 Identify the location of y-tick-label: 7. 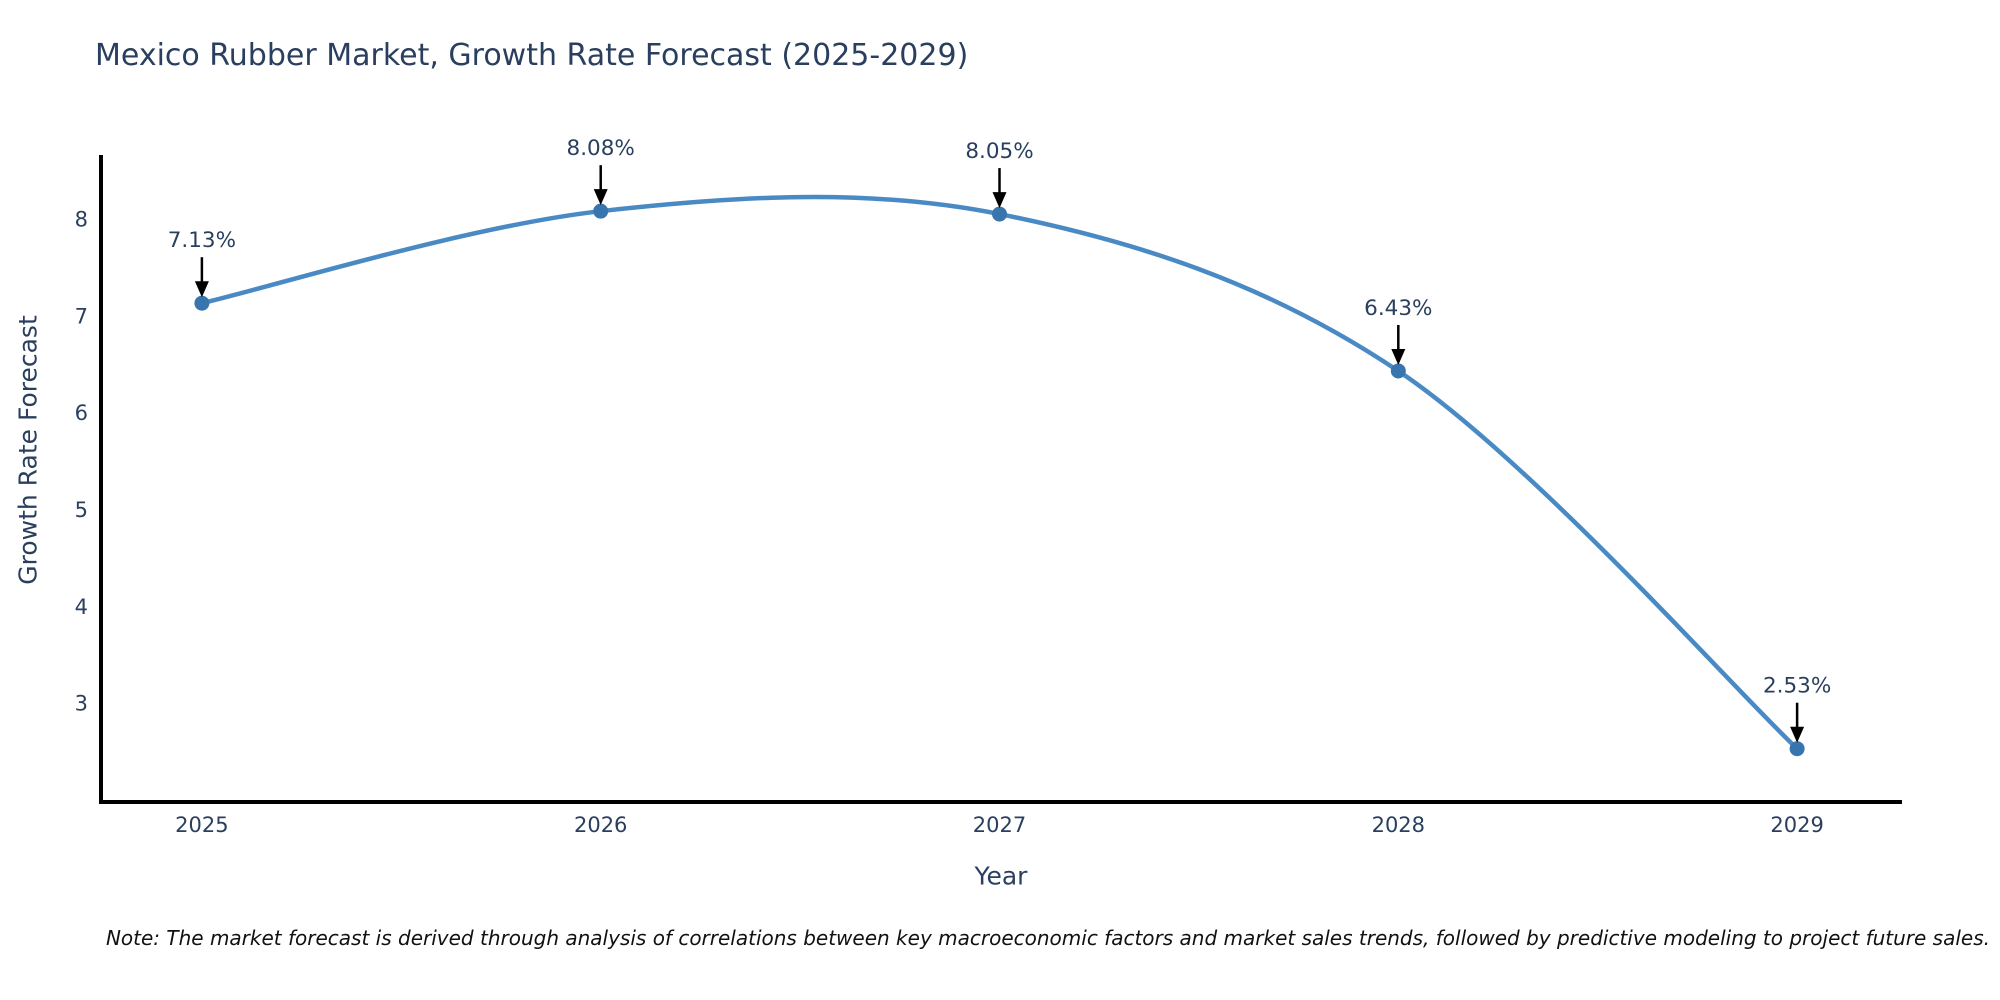
(81, 316).